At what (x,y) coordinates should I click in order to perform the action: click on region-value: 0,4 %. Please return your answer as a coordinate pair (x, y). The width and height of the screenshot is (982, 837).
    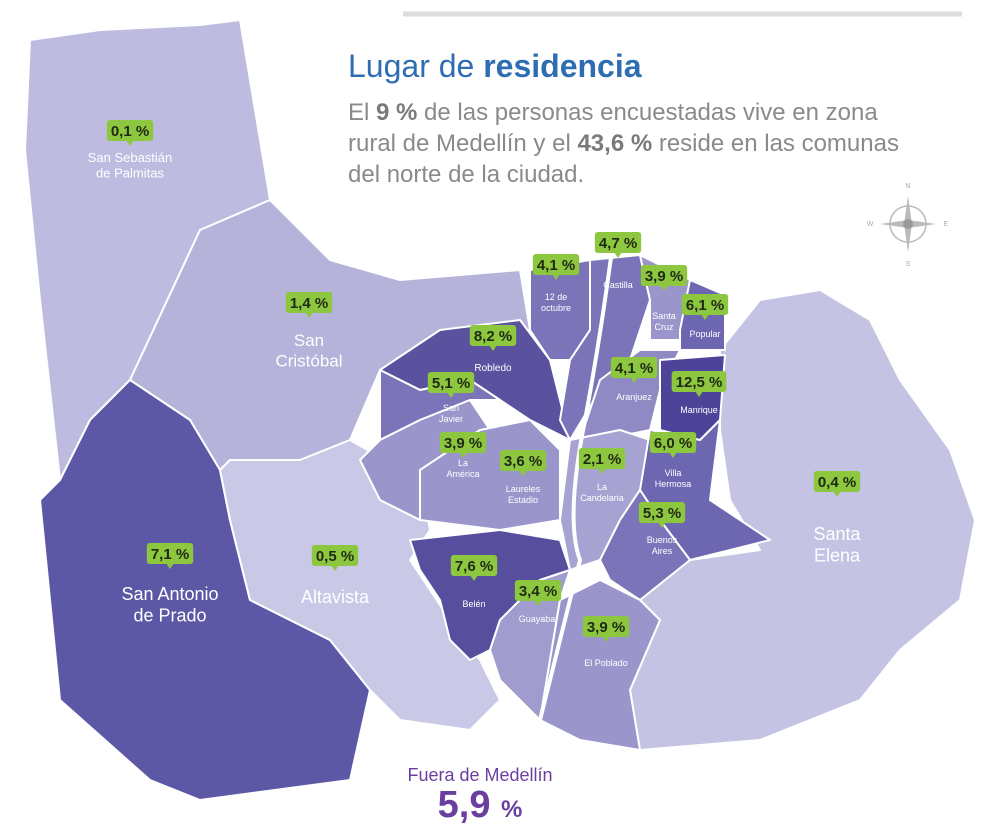
    Looking at the image, I should click on (837, 482).